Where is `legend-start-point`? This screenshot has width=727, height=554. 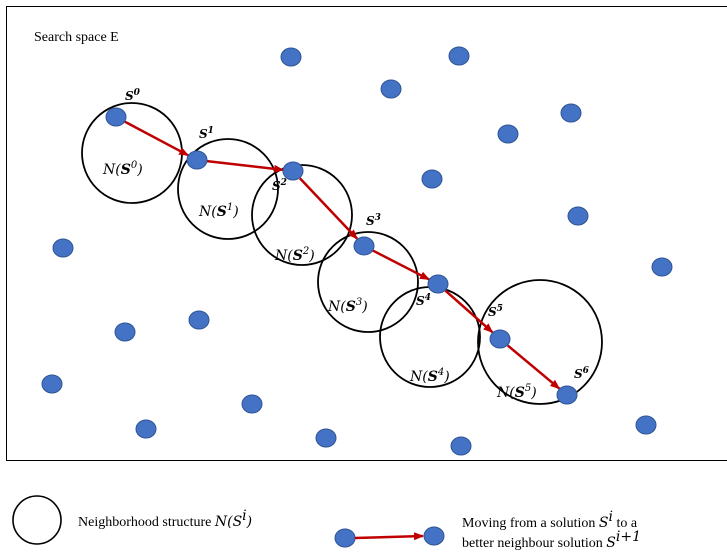 legend-start-point is located at coordinates (345, 538).